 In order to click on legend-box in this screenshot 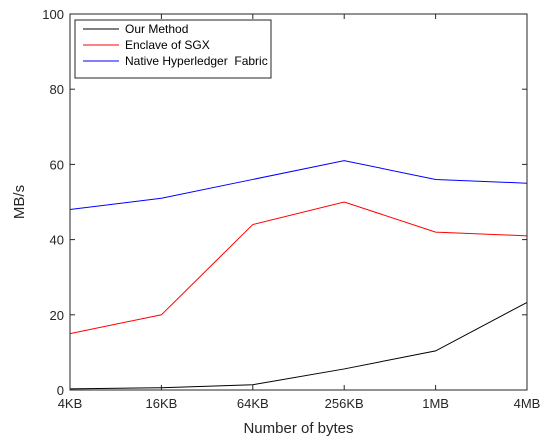, I will do `click(173, 49)`.